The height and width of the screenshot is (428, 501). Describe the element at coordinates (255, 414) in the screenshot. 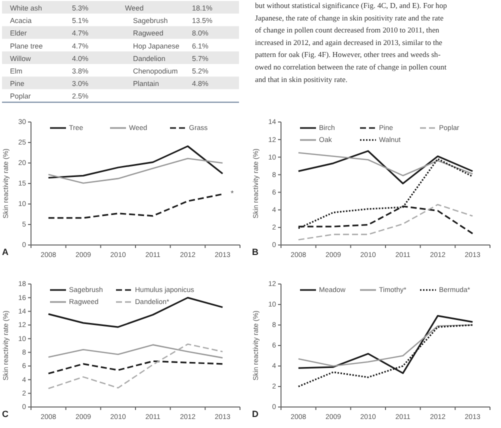

I see `text: D` at that location.